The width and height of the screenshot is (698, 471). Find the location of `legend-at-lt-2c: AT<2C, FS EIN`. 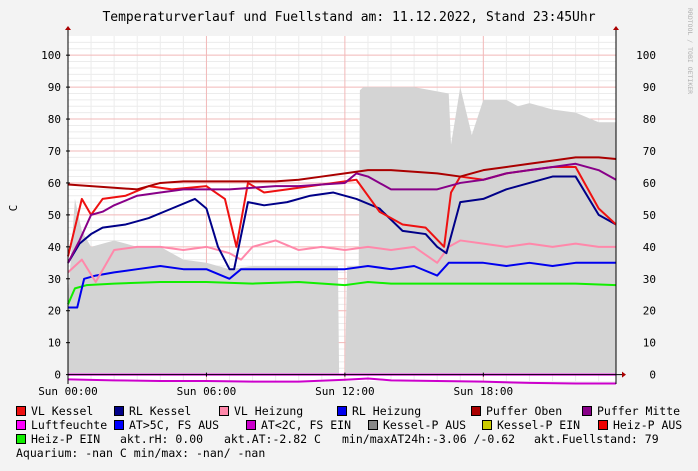

legend-at-lt-2c: AT<2C, FS EIN is located at coordinates (298, 425).